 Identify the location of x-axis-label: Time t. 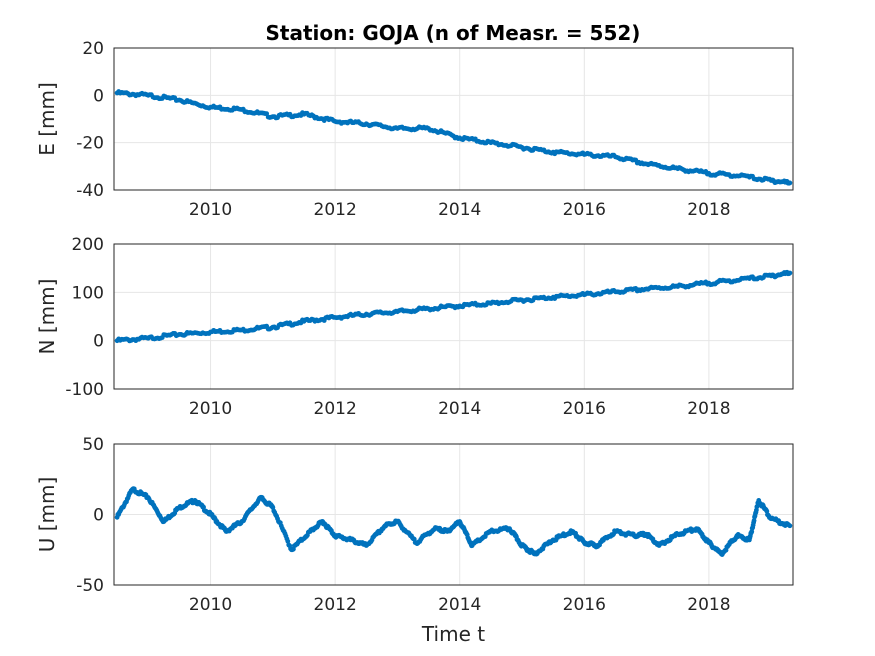
(453, 634).